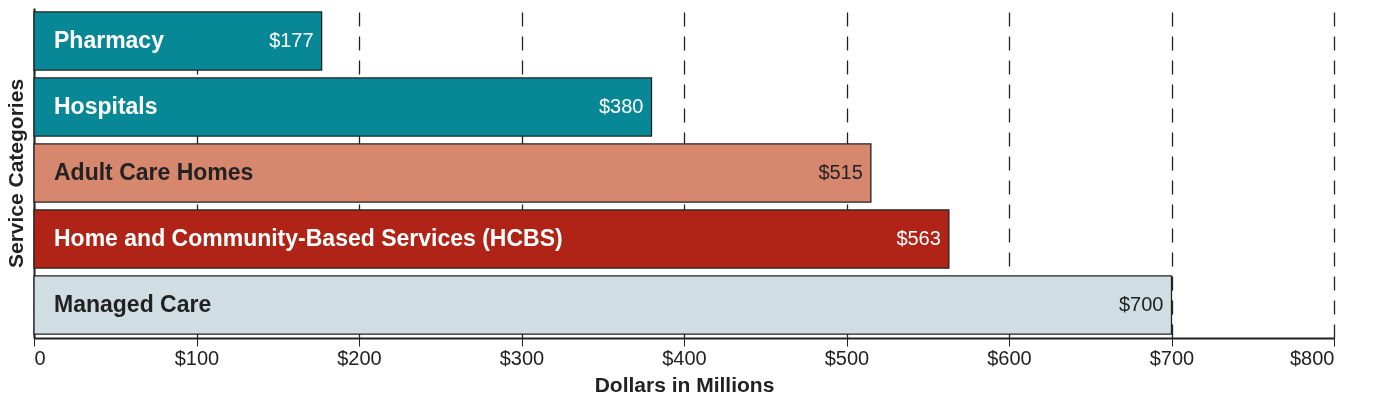  Describe the element at coordinates (684, 384) in the screenshot. I see `x-axis-title: Dollars in Millions` at that location.